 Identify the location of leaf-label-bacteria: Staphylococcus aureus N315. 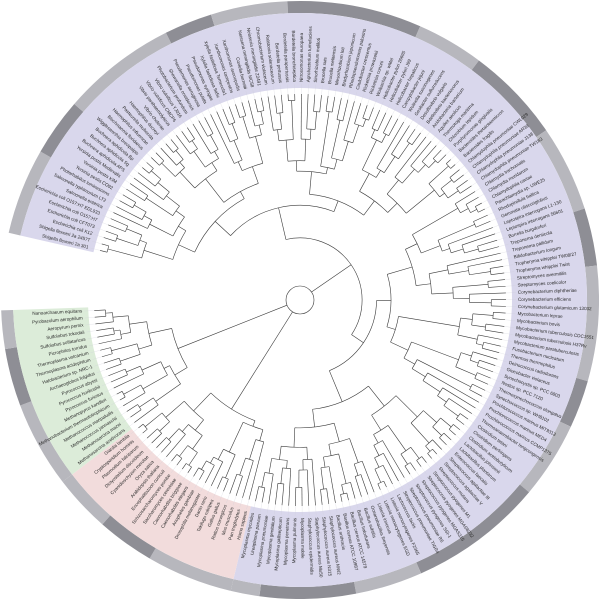
(326, 546).